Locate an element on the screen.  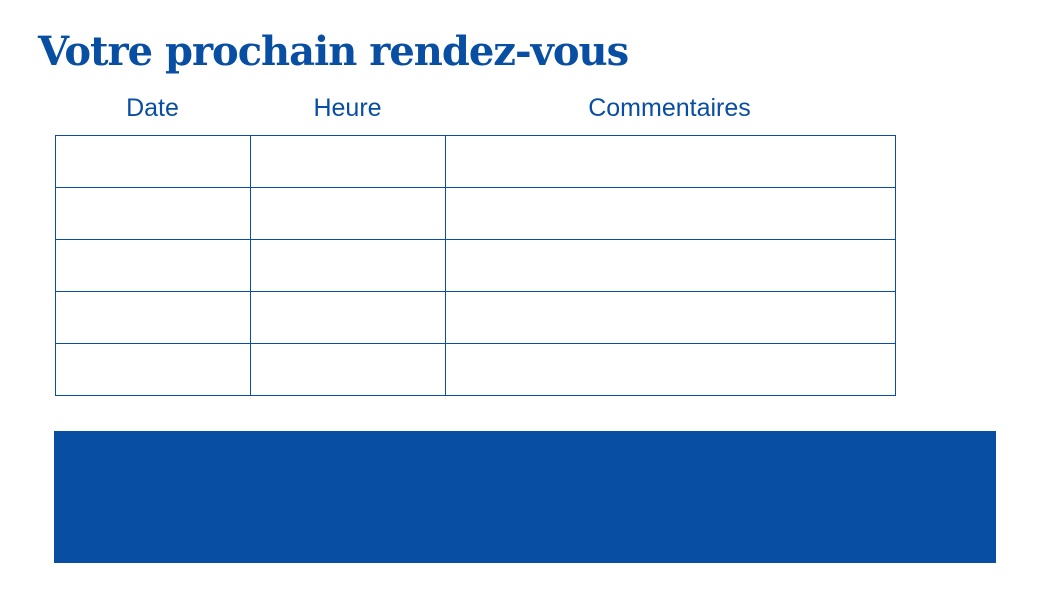
page-title: Votre prochain rendez-vous is located at coordinates (333, 51).